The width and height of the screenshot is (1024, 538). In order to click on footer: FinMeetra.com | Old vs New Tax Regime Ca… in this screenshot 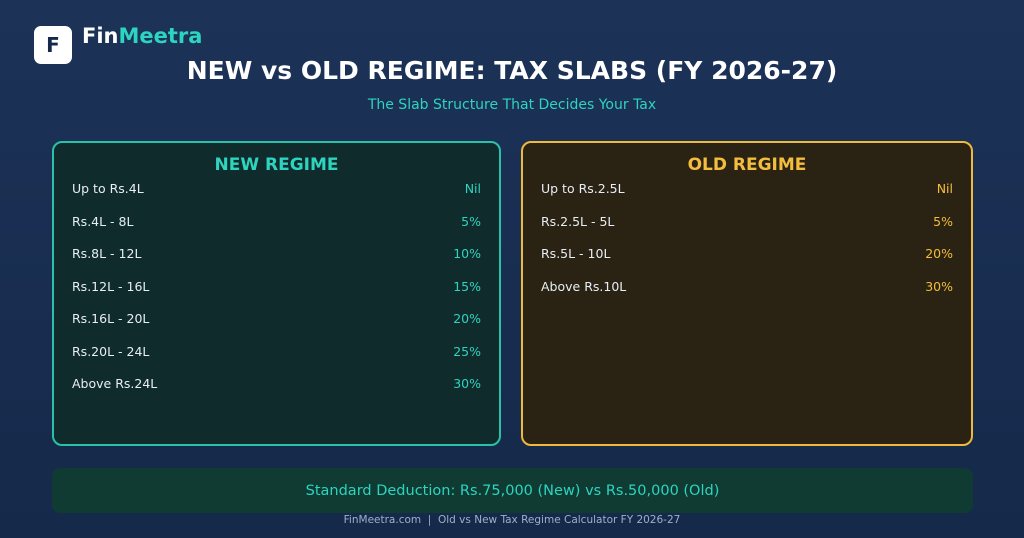, I will do `click(512, 520)`.